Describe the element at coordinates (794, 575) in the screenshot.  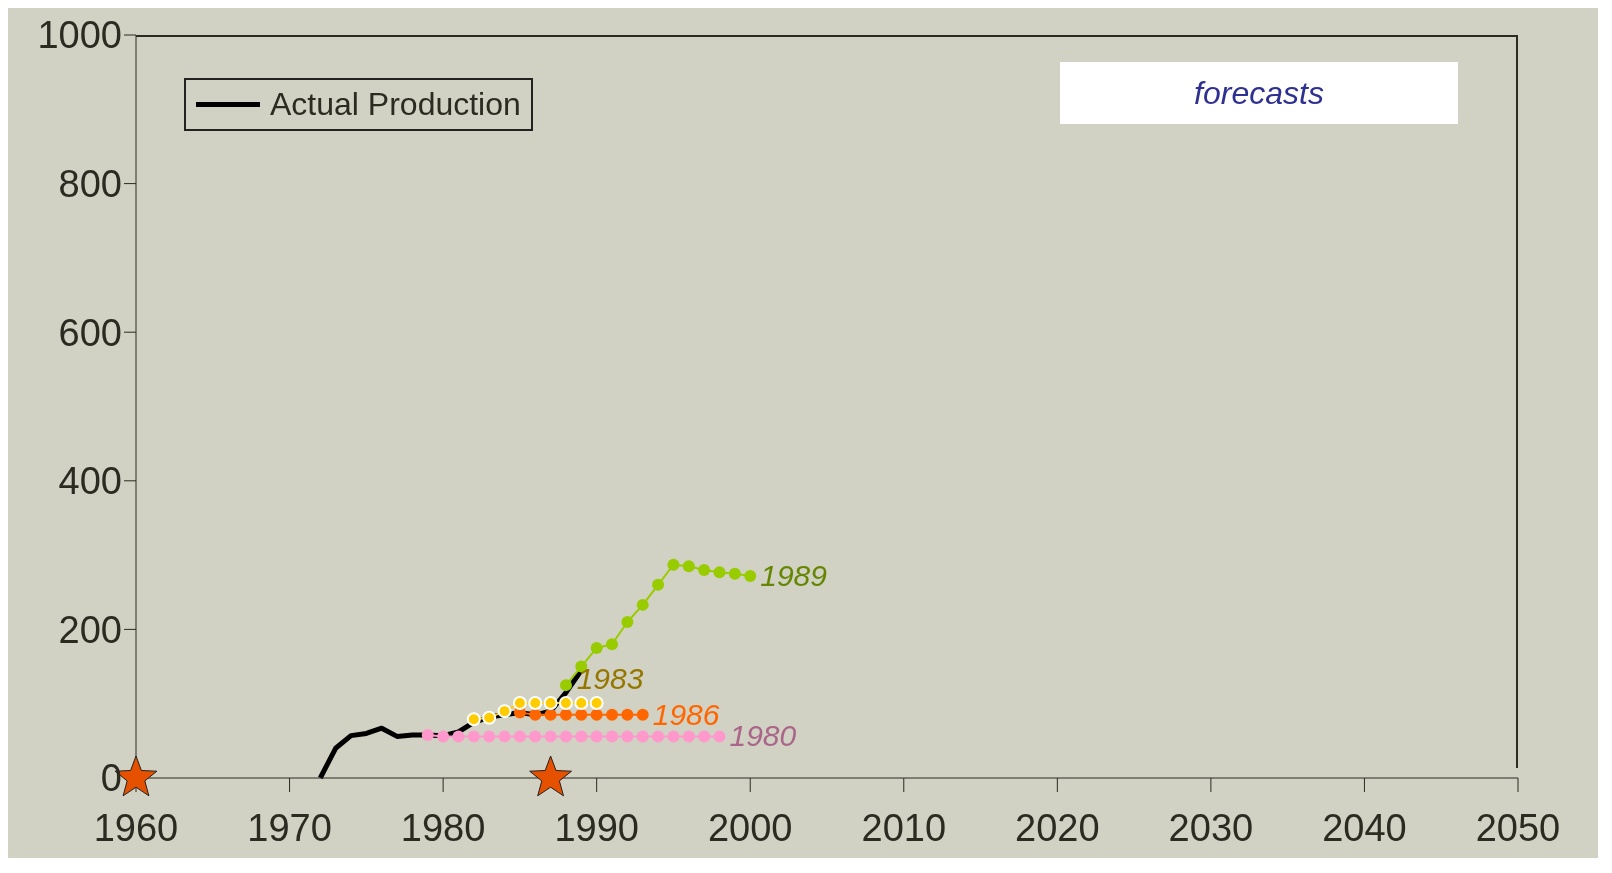
I see `series-label: 1989` at that location.